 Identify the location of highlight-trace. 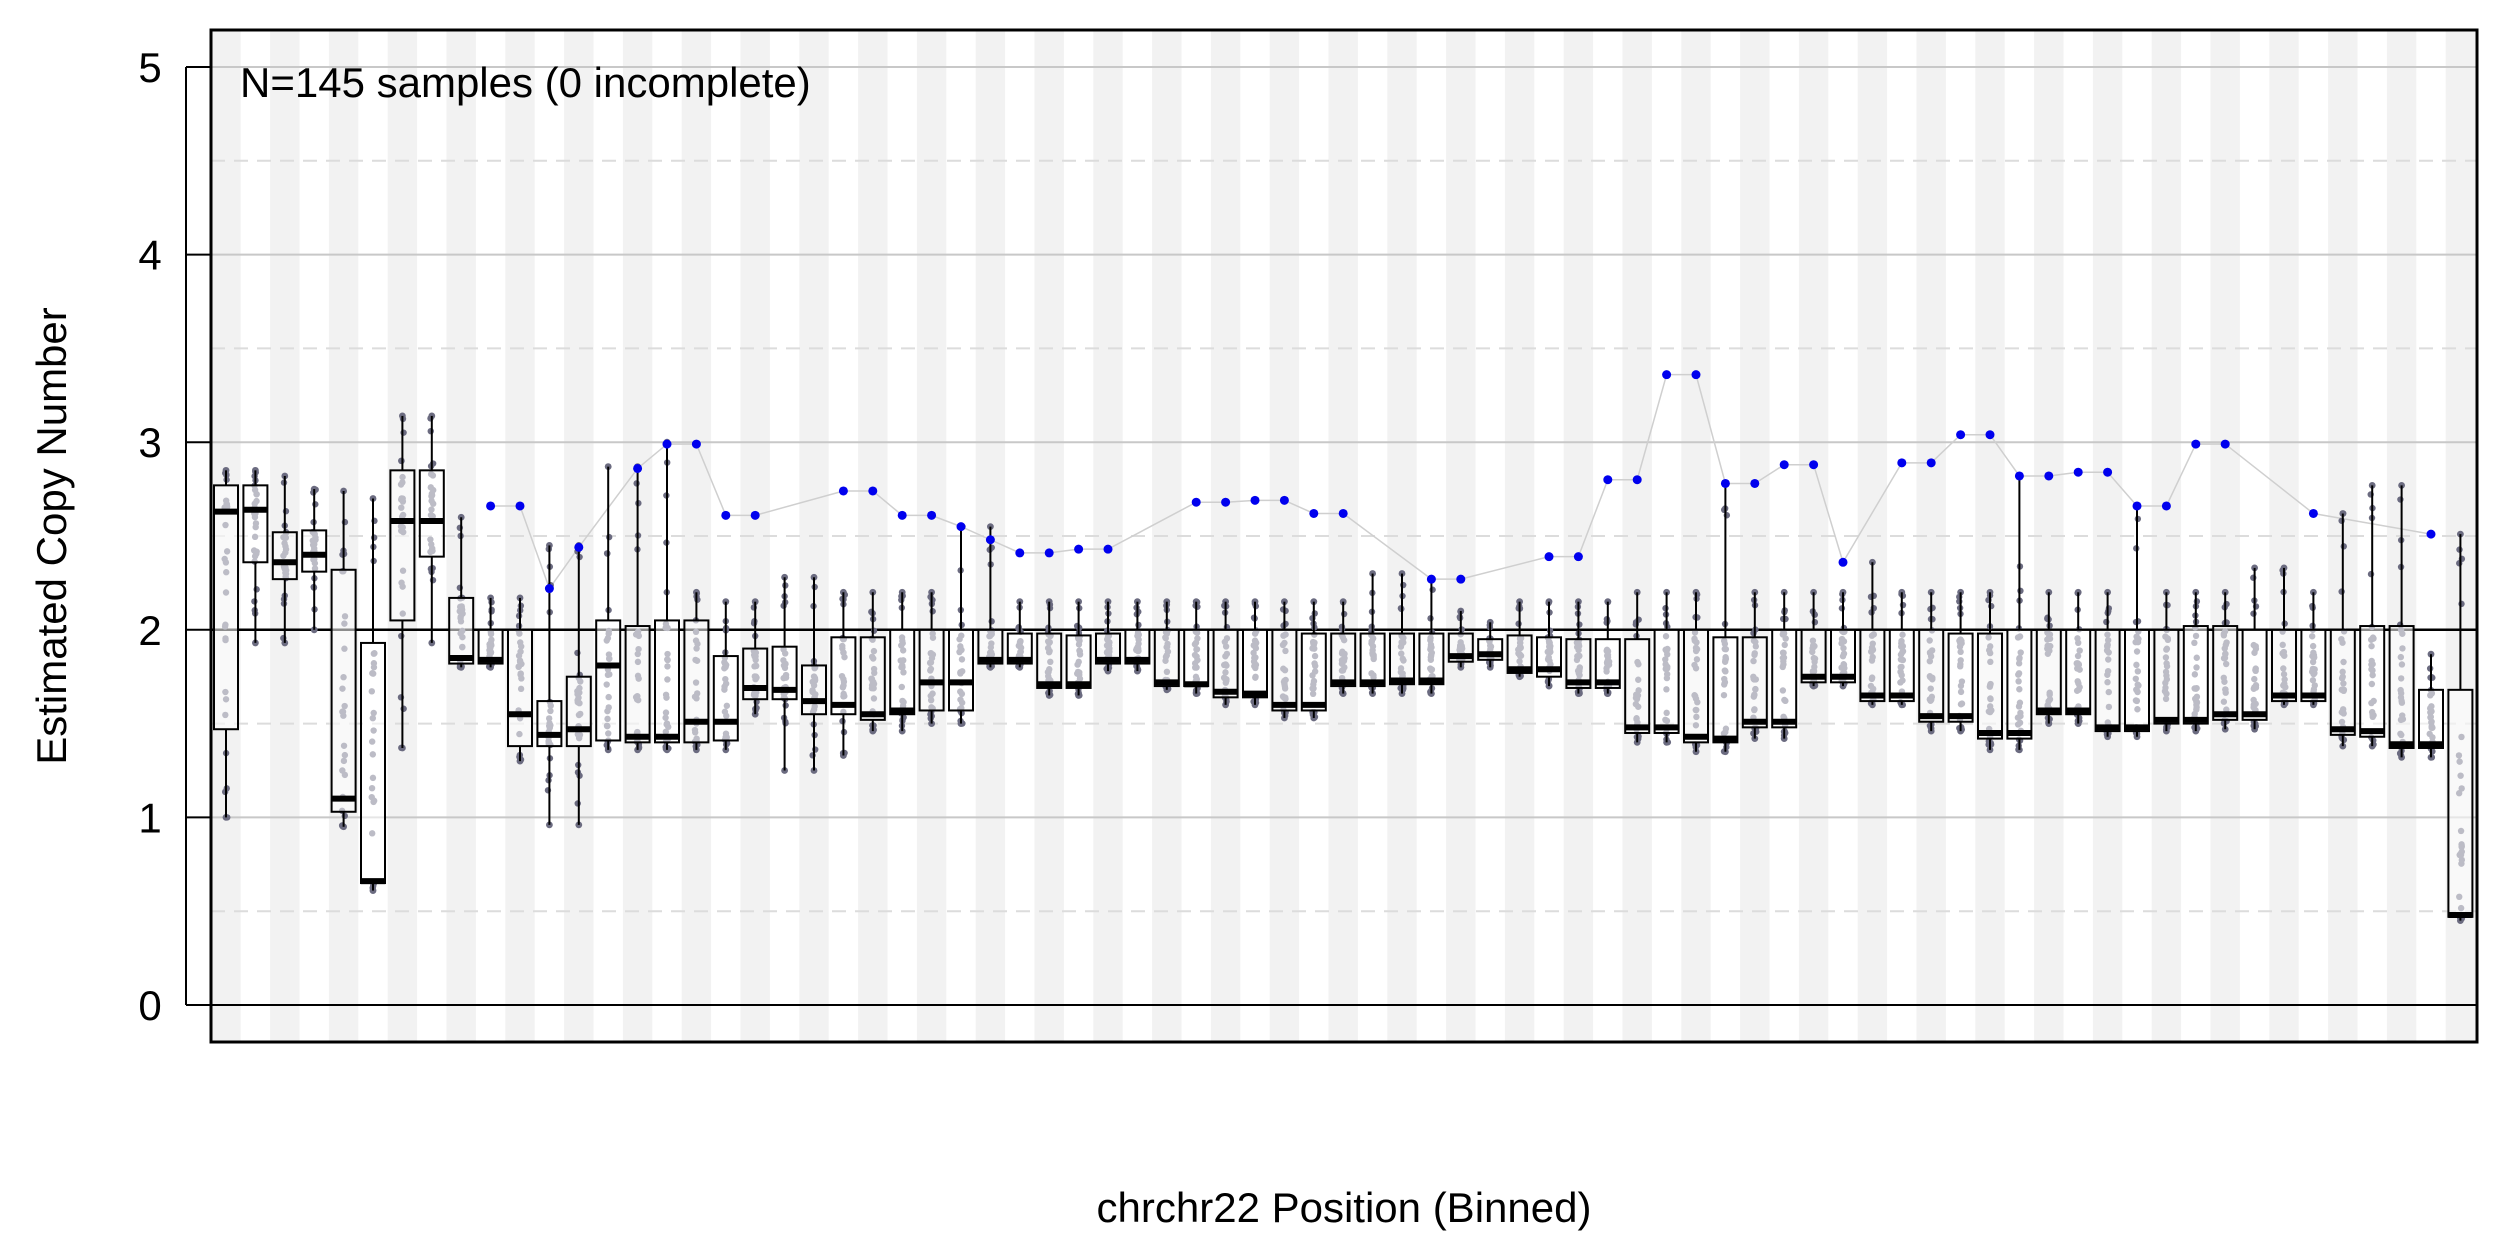
(1461, 482).